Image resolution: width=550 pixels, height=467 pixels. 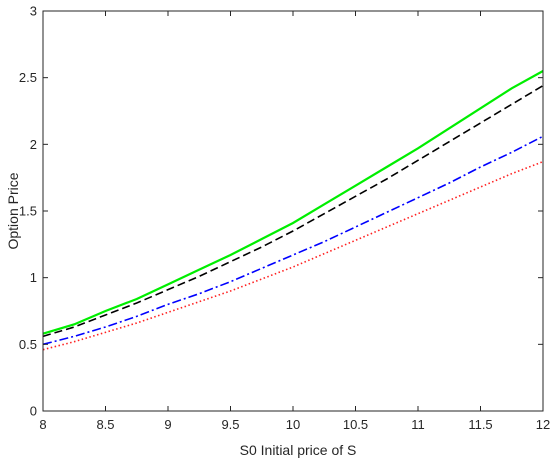 I want to click on x-tick-label: 9.5, so click(x=230, y=424).